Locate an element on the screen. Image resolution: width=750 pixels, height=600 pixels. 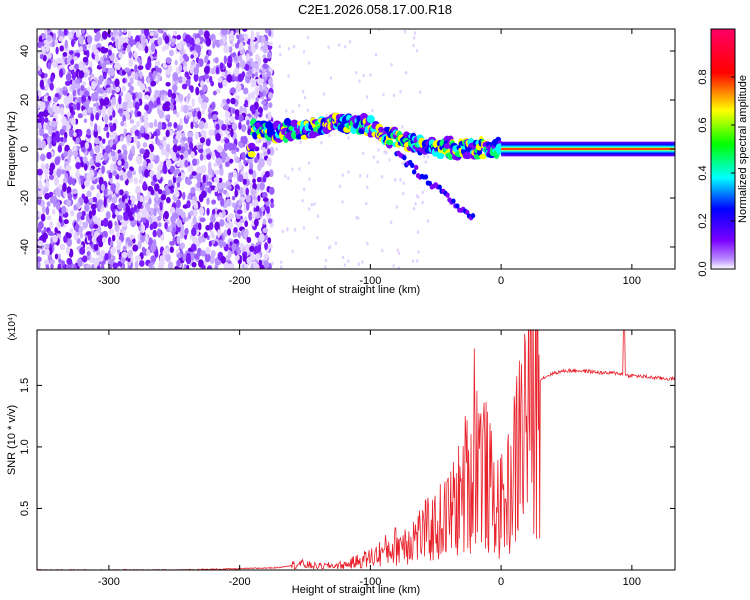
colorbar-scale is located at coordinates (723, 149).